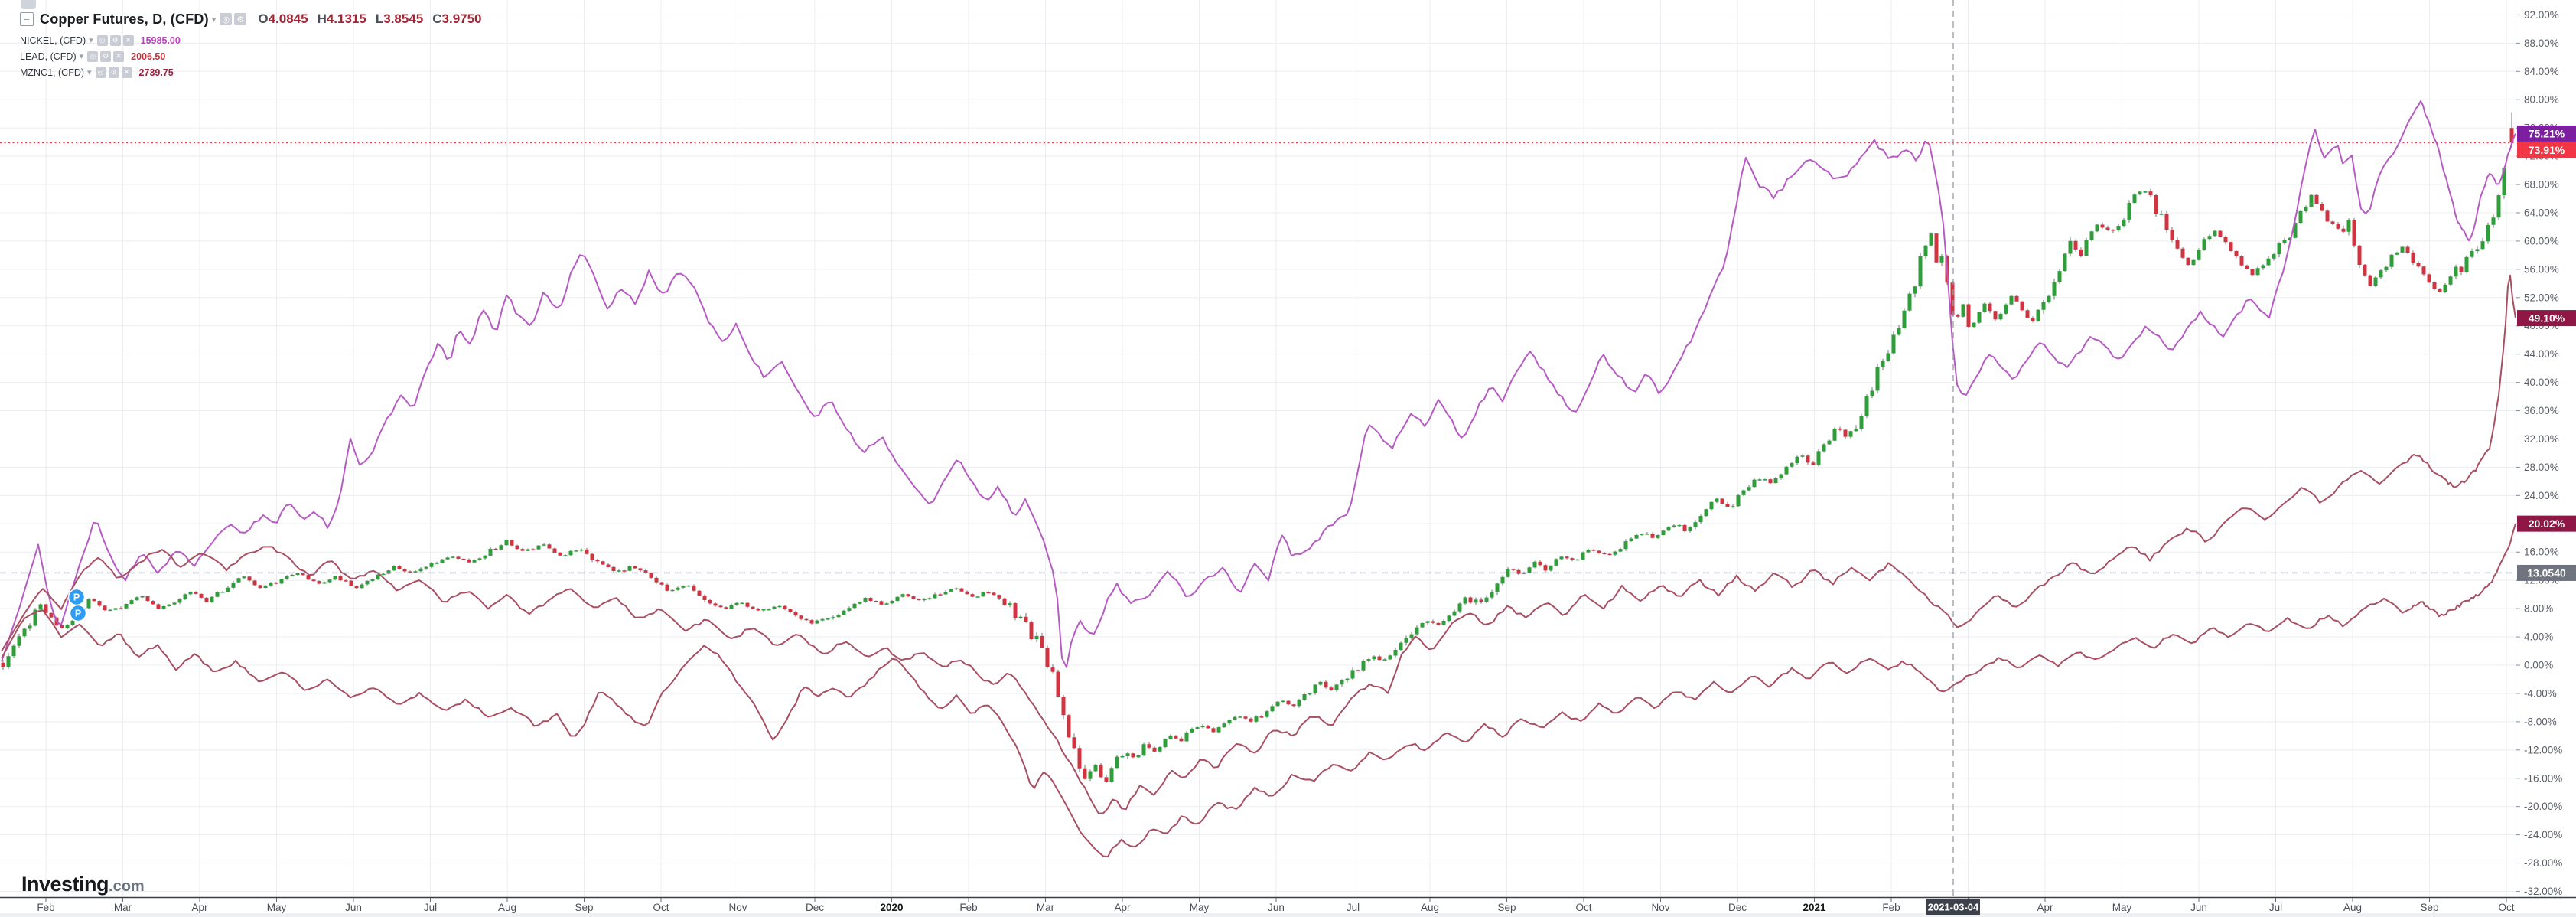  Describe the element at coordinates (437, 18) in the screenshot. I see `ohlc-key: C` at that location.